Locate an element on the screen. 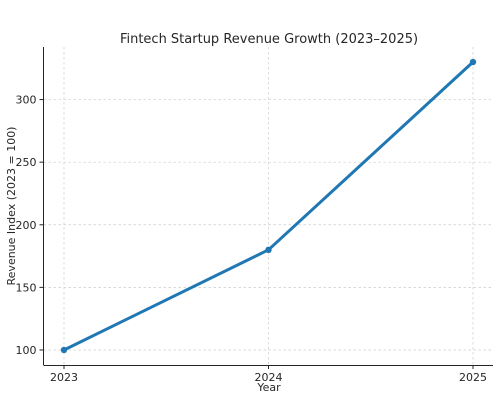 The width and height of the screenshot is (500, 400). x-axis-label: Year is located at coordinates (268, 387).